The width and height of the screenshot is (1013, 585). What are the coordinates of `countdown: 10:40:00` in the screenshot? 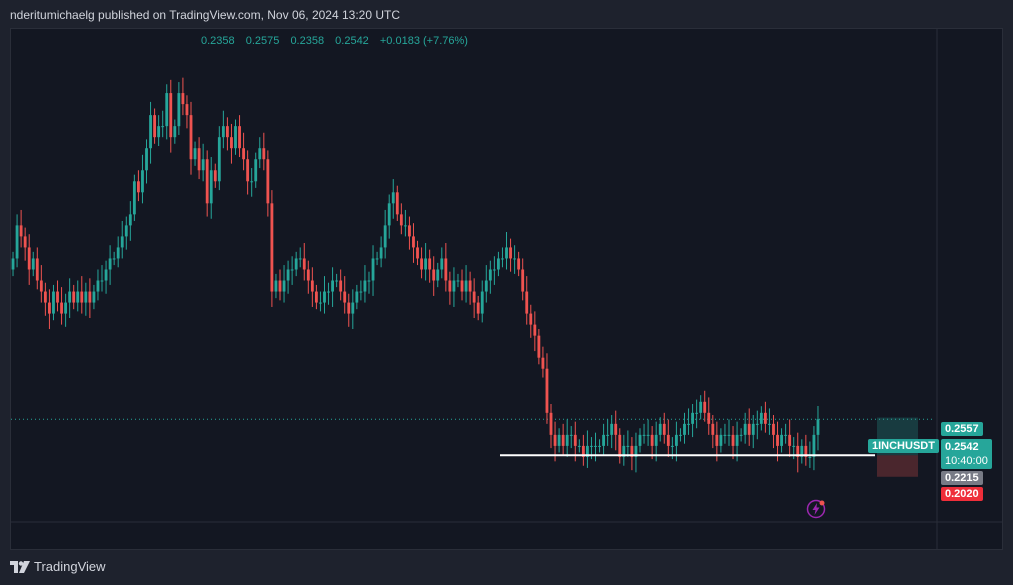 It's located at (966, 461).